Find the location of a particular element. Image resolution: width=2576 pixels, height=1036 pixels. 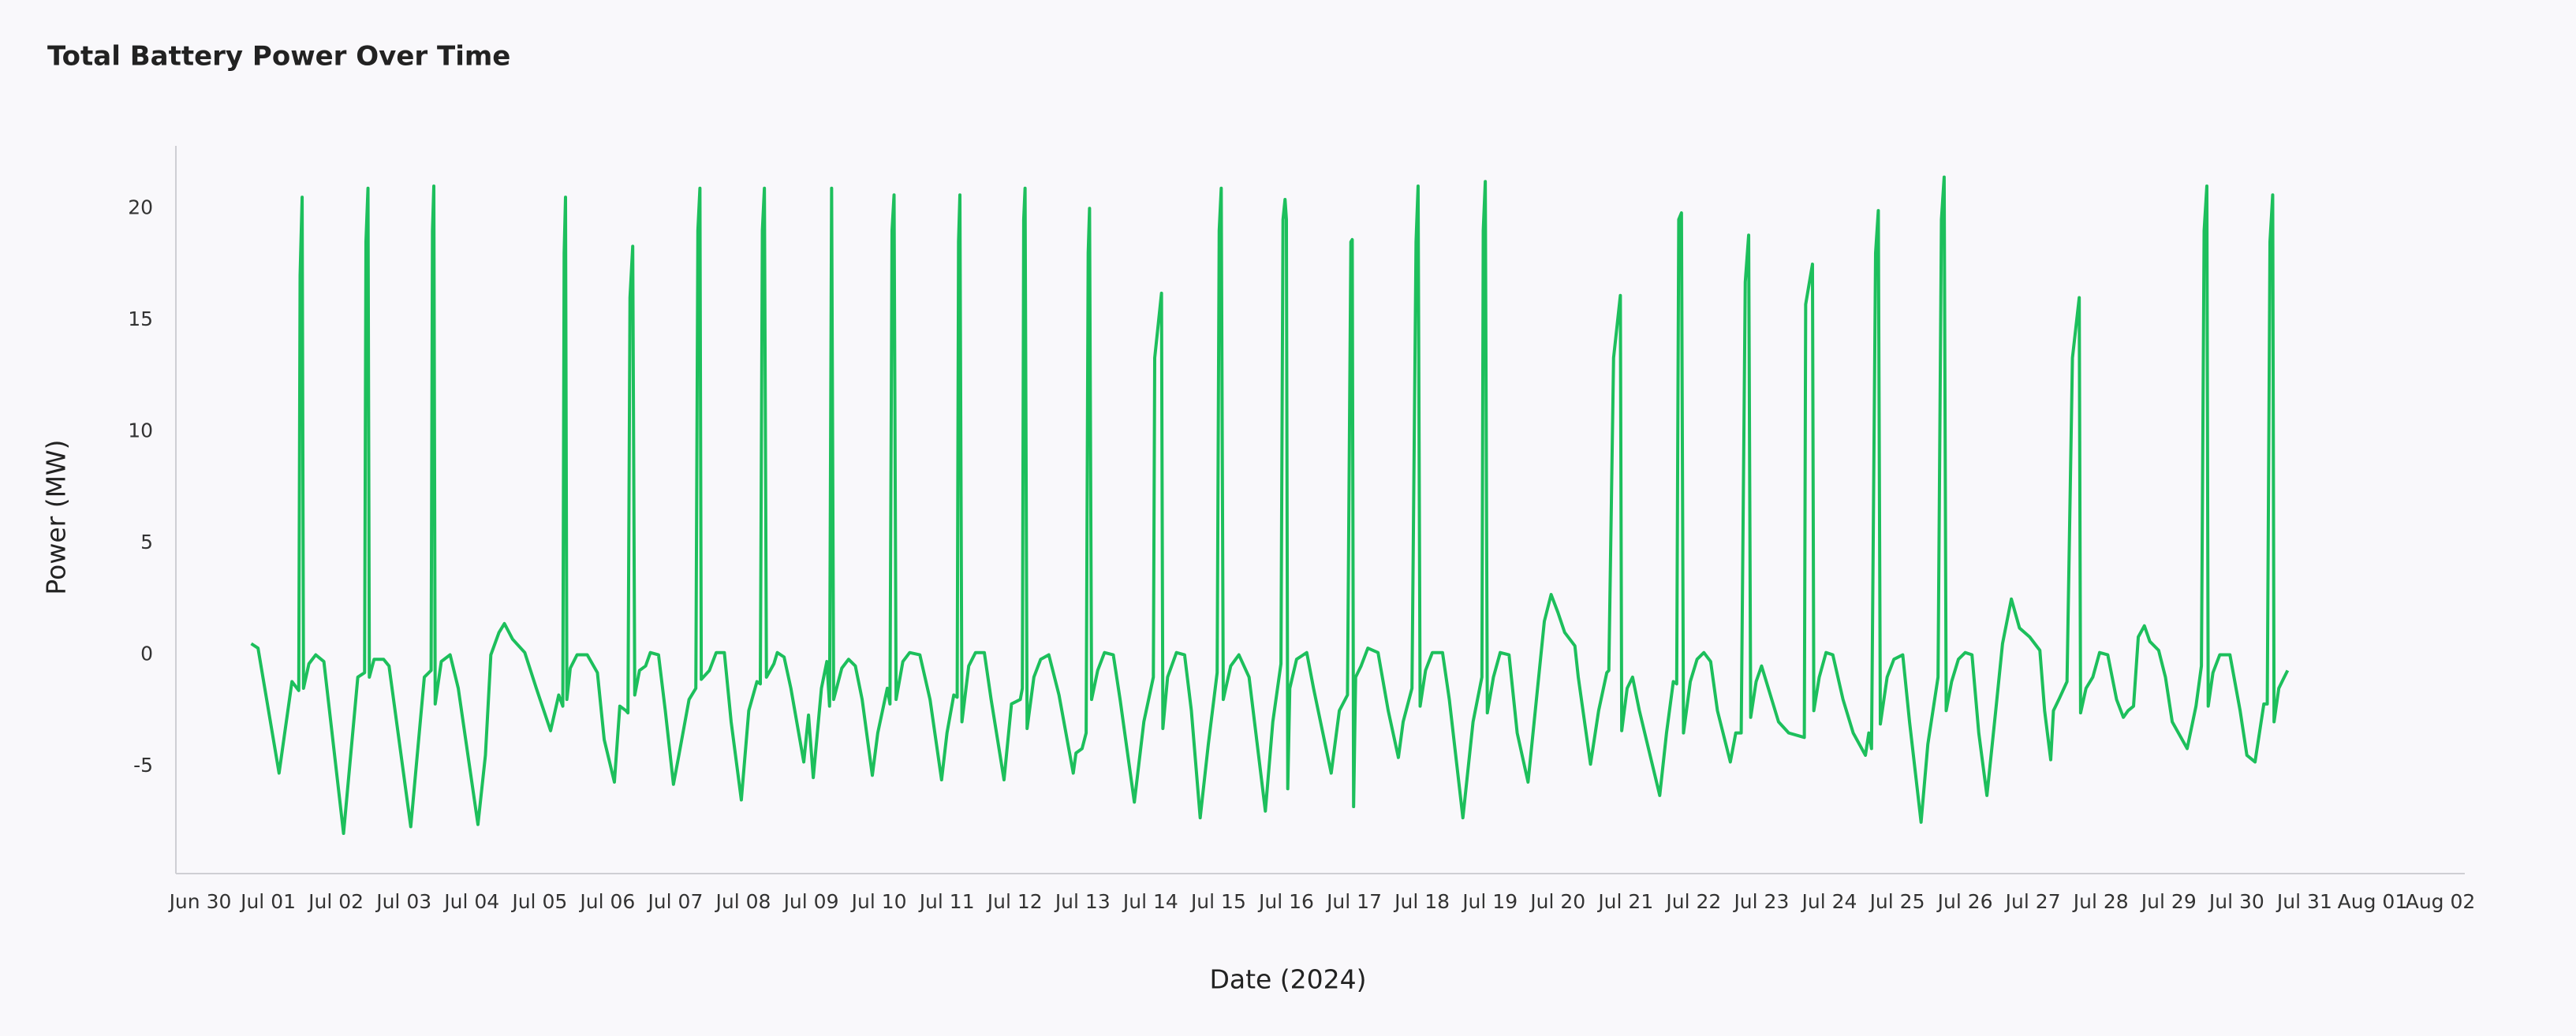

x-tick-label: Jul 04 is located at coordinates (470, 901).